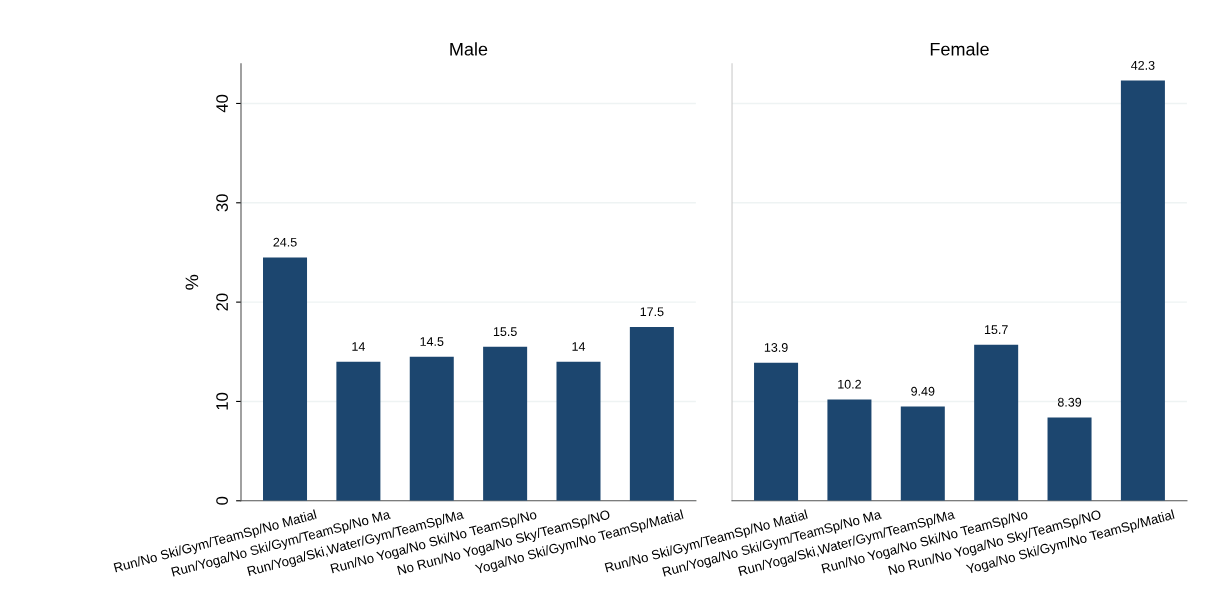 The image size is (1205, 607). What do you see at coordinates (285, 242) in the screenshot?
I see `data-label: 24.5` at bounding box center [285, 242].